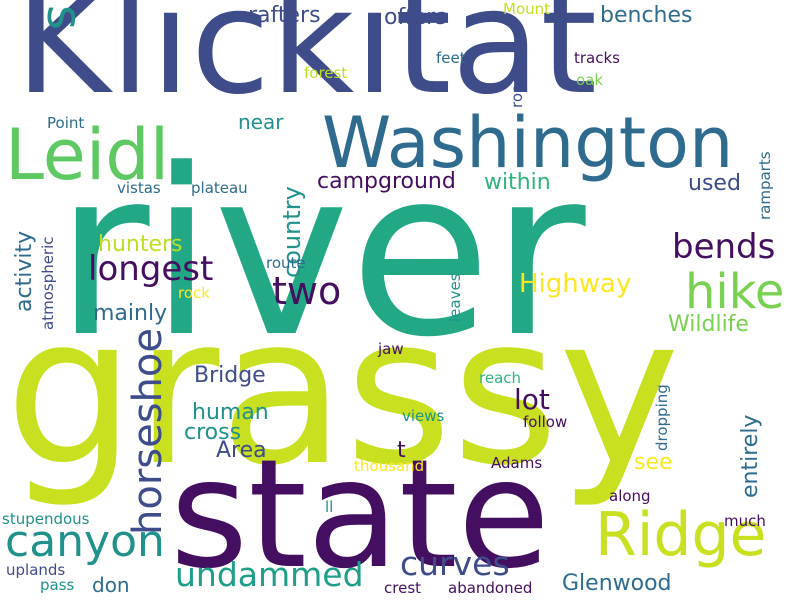 Image resolution: width=800 pixels, height=600 pixels. Describe the element at coordinates (590, 80) in the screenshot. I see `word-oak: oak` at that location.